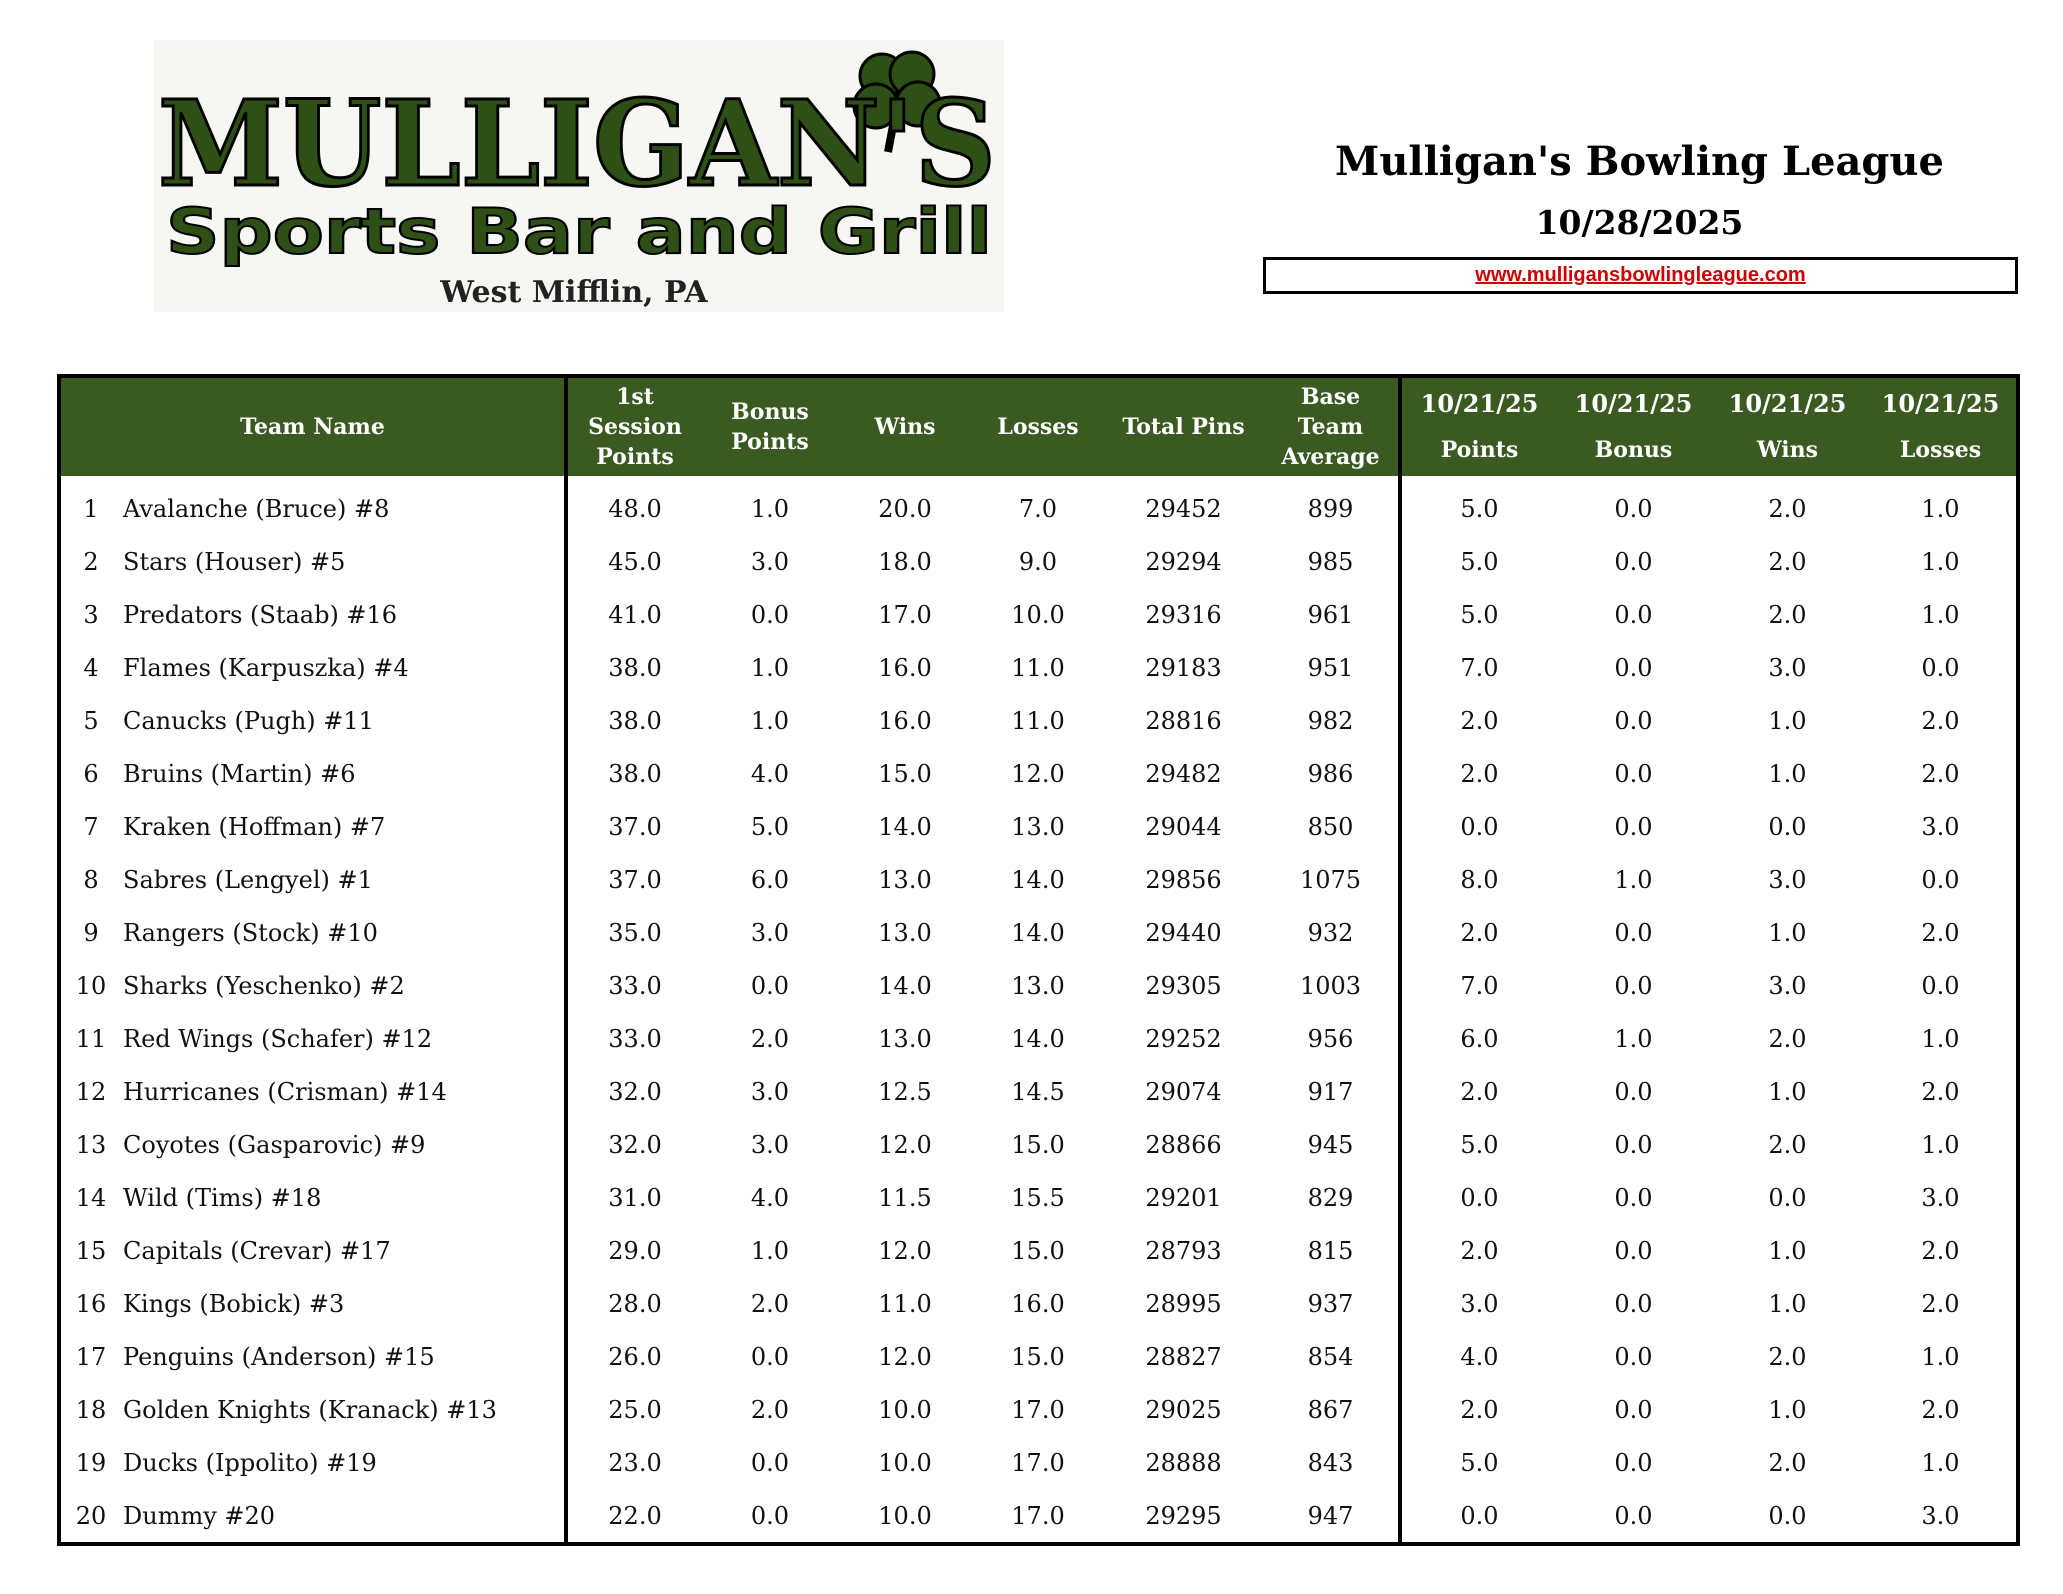 The width and height of the screenshot is (2063, 1594). What do you see at coordinates (1183, 561) in the screenshot?
I see `stat-cell: 29294` at bounding box center [1183, 561].